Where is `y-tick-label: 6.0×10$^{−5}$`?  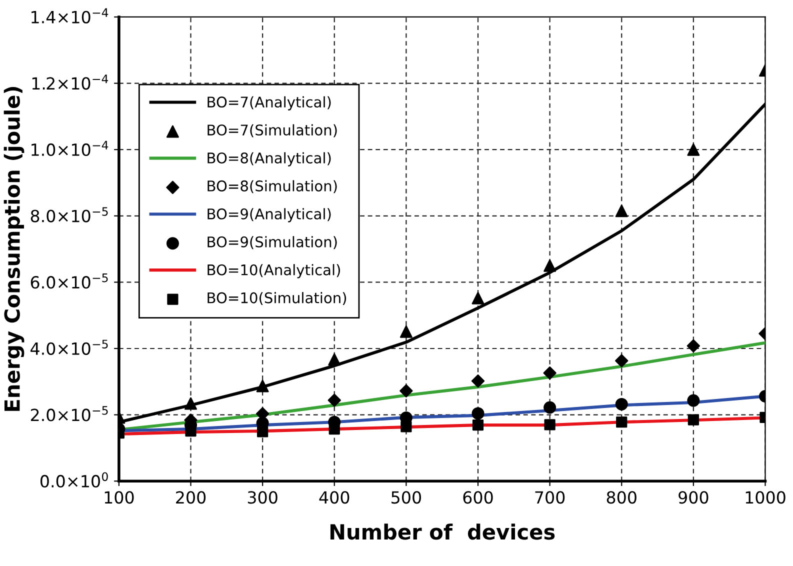
y-tick-label: 6.0×10$^{−5}$ is located at coordinates (69, 281).